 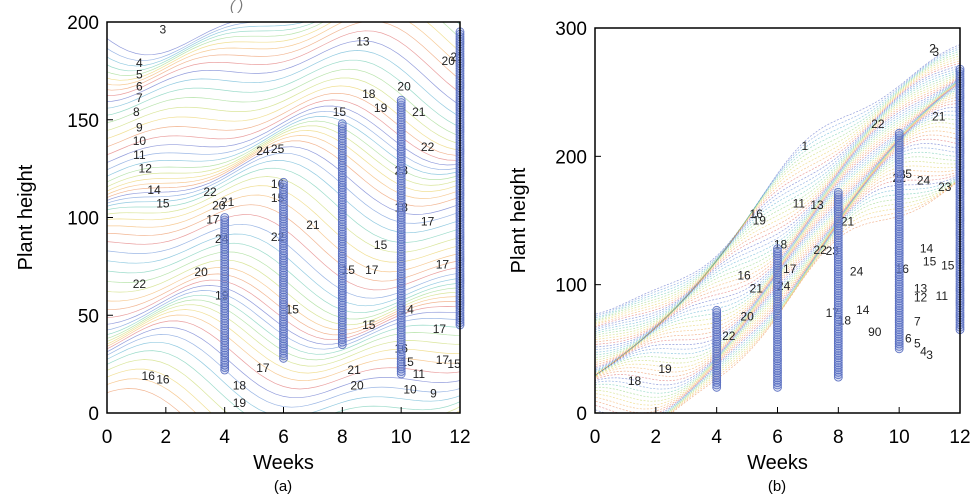 What do you see at coordinates (419, 112) in the screenshot?
I see `contour-label: 21` at bounding box center [419, 112].